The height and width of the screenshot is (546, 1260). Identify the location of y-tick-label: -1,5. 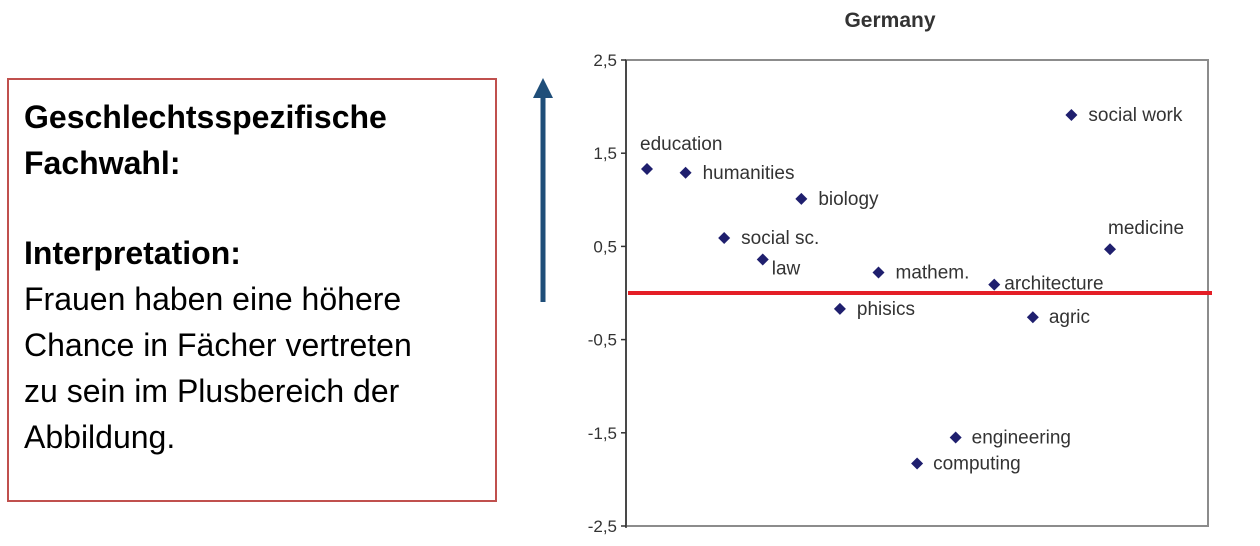
(602, 433).